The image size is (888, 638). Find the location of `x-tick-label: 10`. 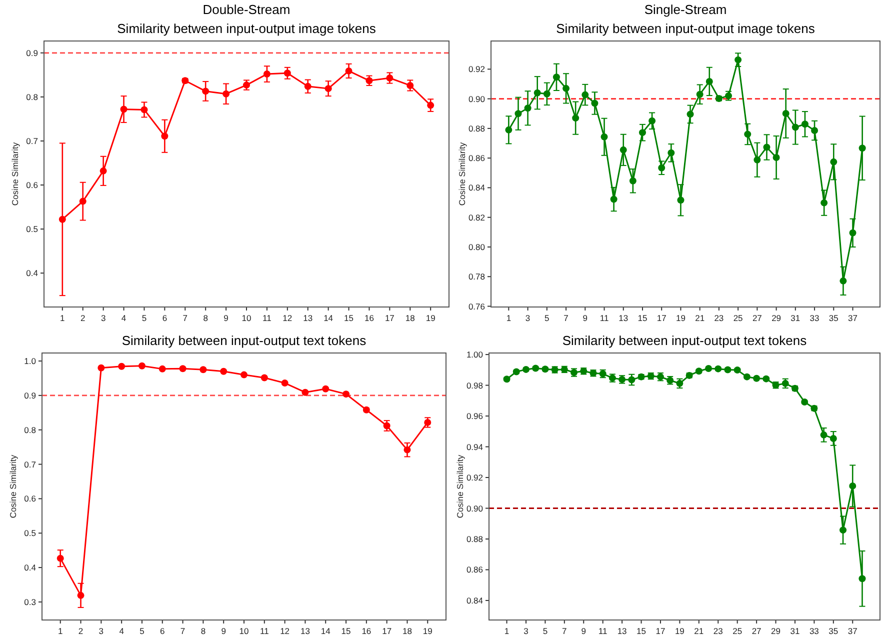

x-tick-label: 10 is located at coordinates (247, 318).